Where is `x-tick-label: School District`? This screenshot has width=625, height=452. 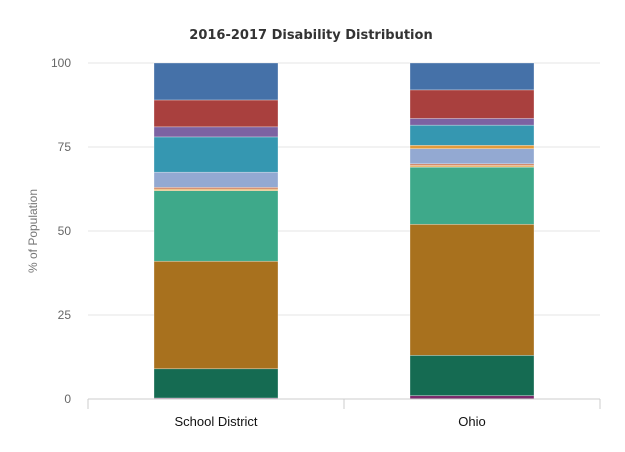
x-tick-label: School District is located at coordinates (215, 421).